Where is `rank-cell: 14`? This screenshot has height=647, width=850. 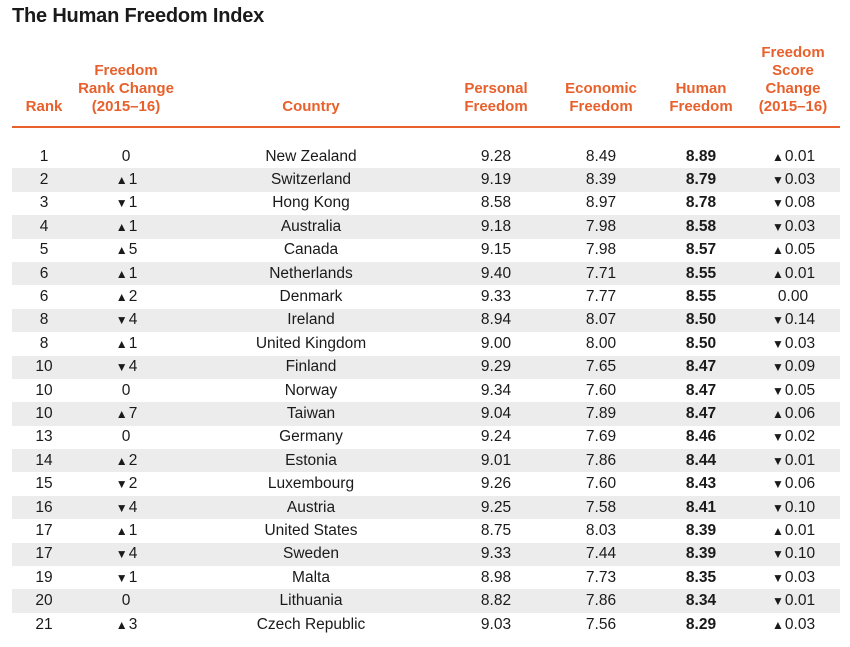
rank-cell: 14 is located at coordinates (44, 461).